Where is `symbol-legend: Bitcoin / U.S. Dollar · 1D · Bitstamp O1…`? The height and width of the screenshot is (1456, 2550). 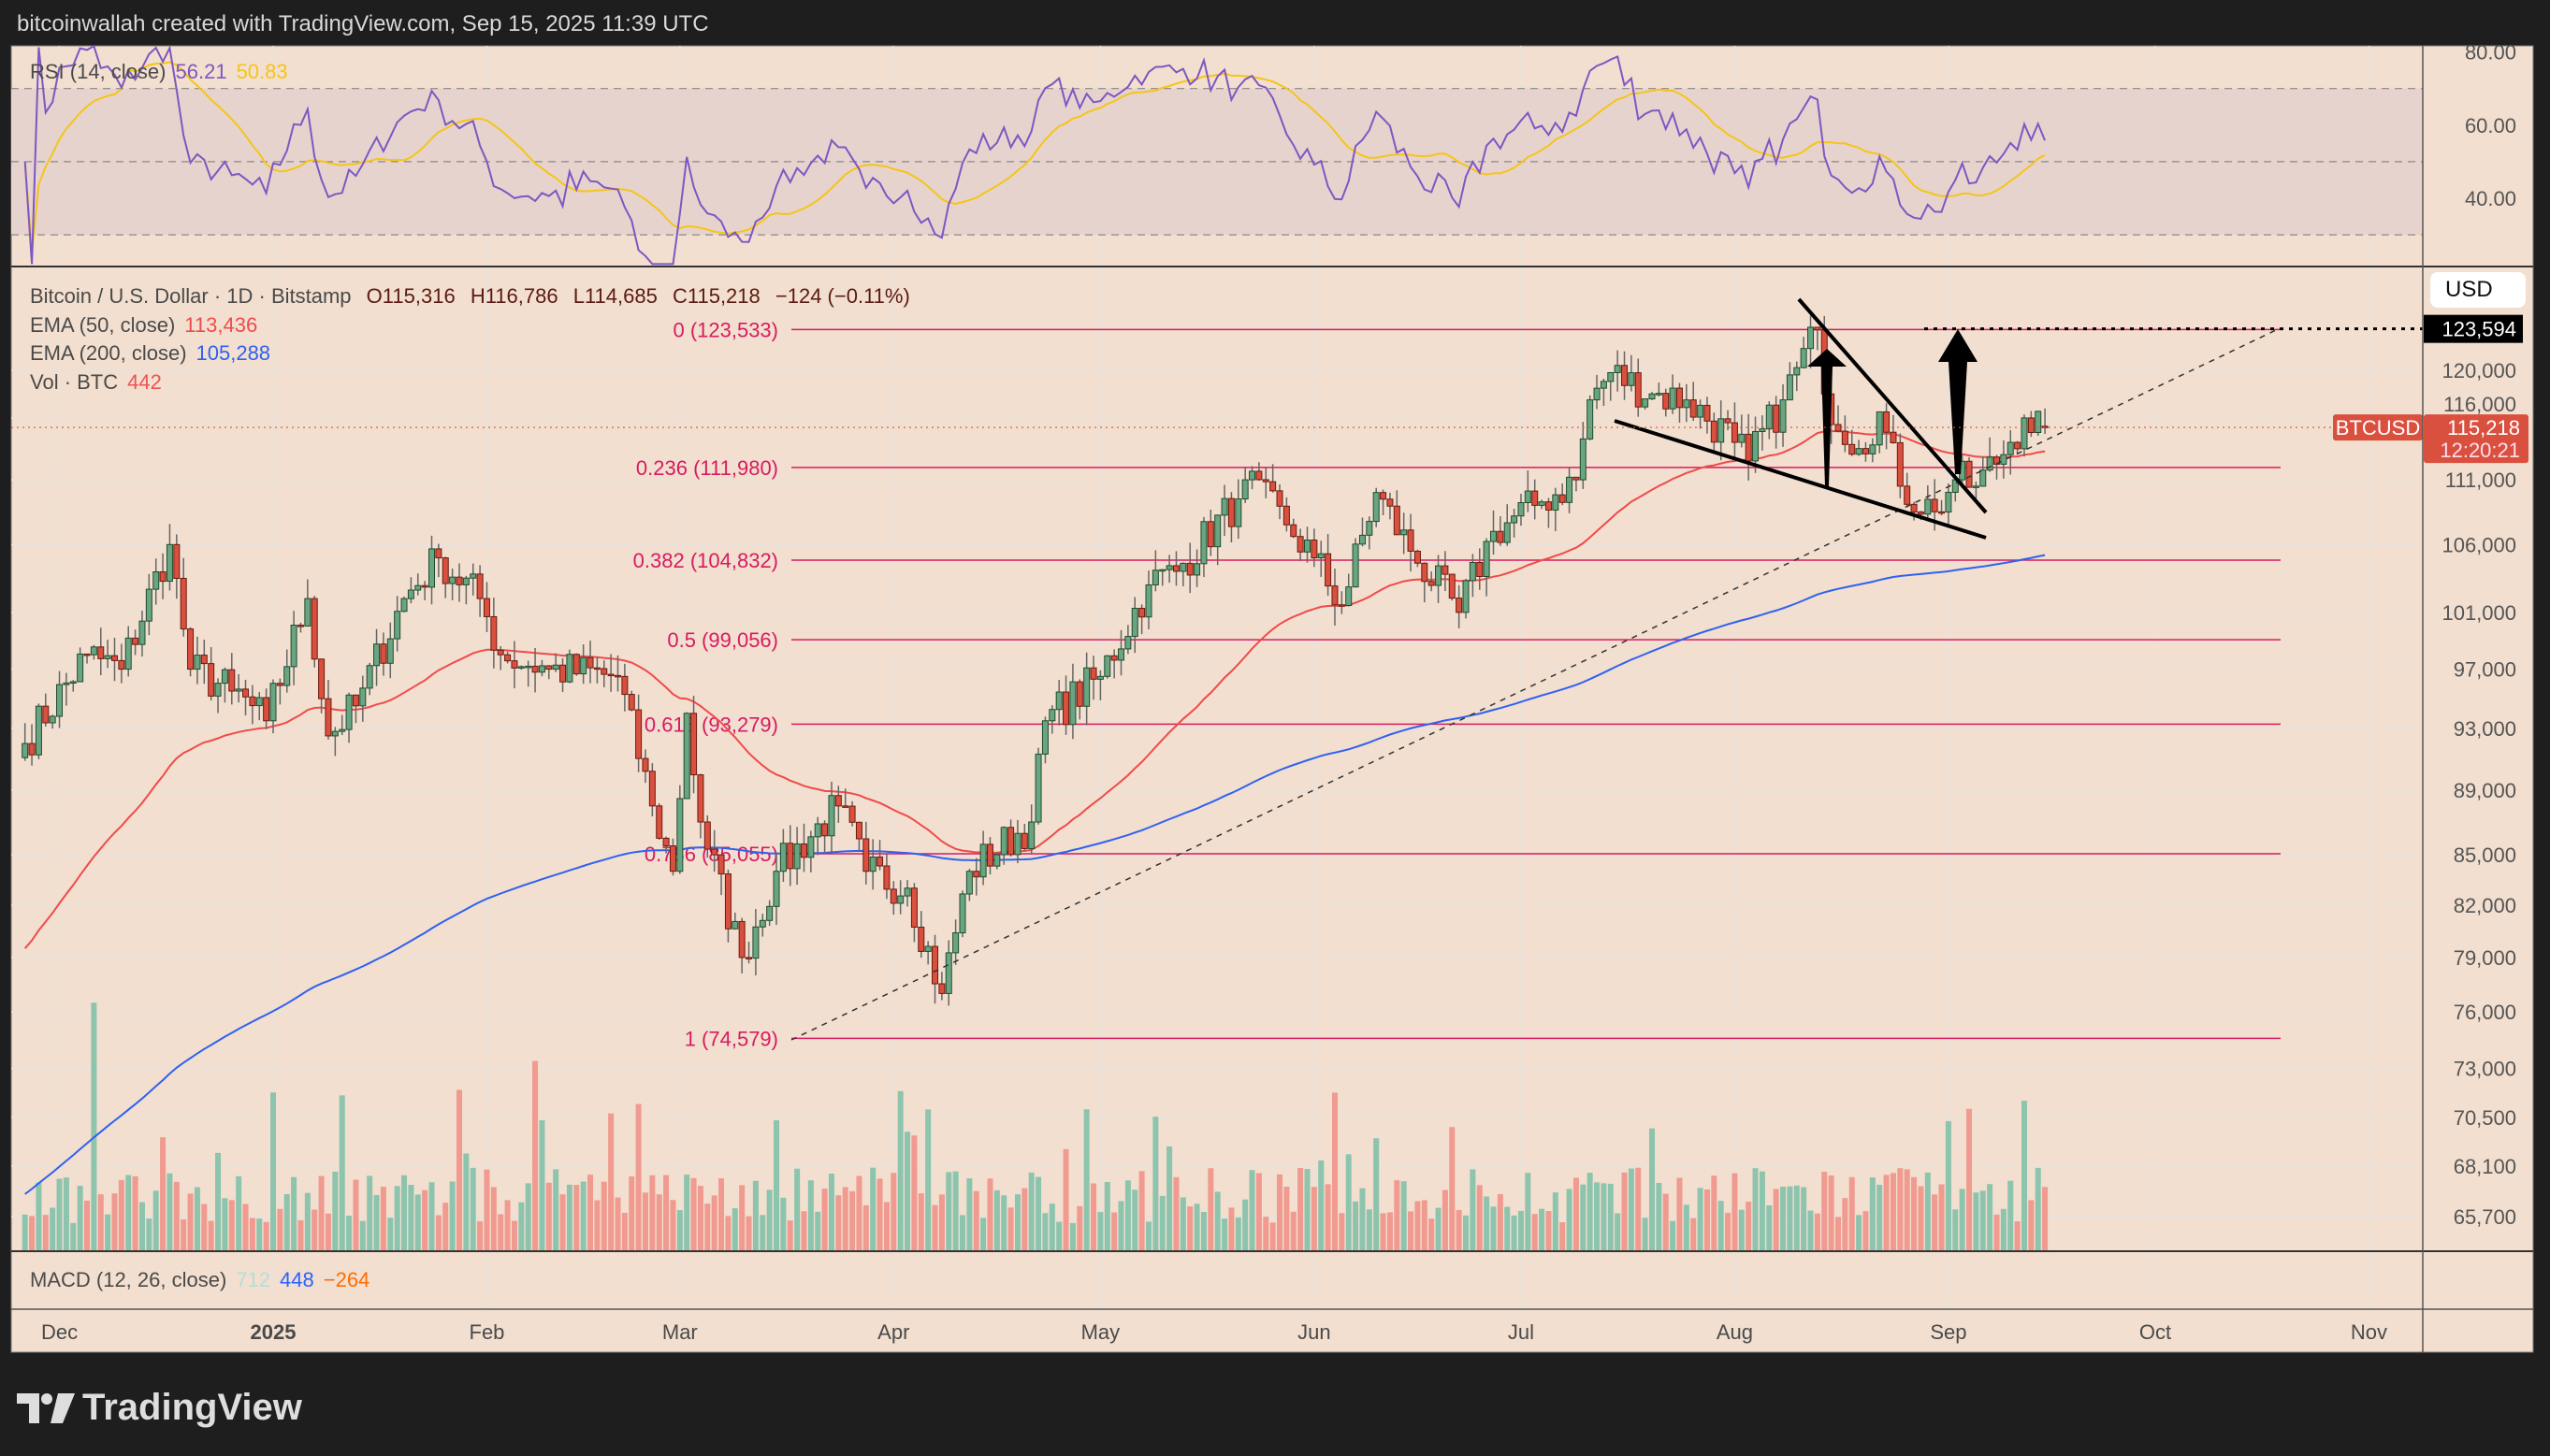
symbol-legend: Bitcoin / U.S. Dollar · 1D · Bitstamp O1… is located at coordinates (475, 296).